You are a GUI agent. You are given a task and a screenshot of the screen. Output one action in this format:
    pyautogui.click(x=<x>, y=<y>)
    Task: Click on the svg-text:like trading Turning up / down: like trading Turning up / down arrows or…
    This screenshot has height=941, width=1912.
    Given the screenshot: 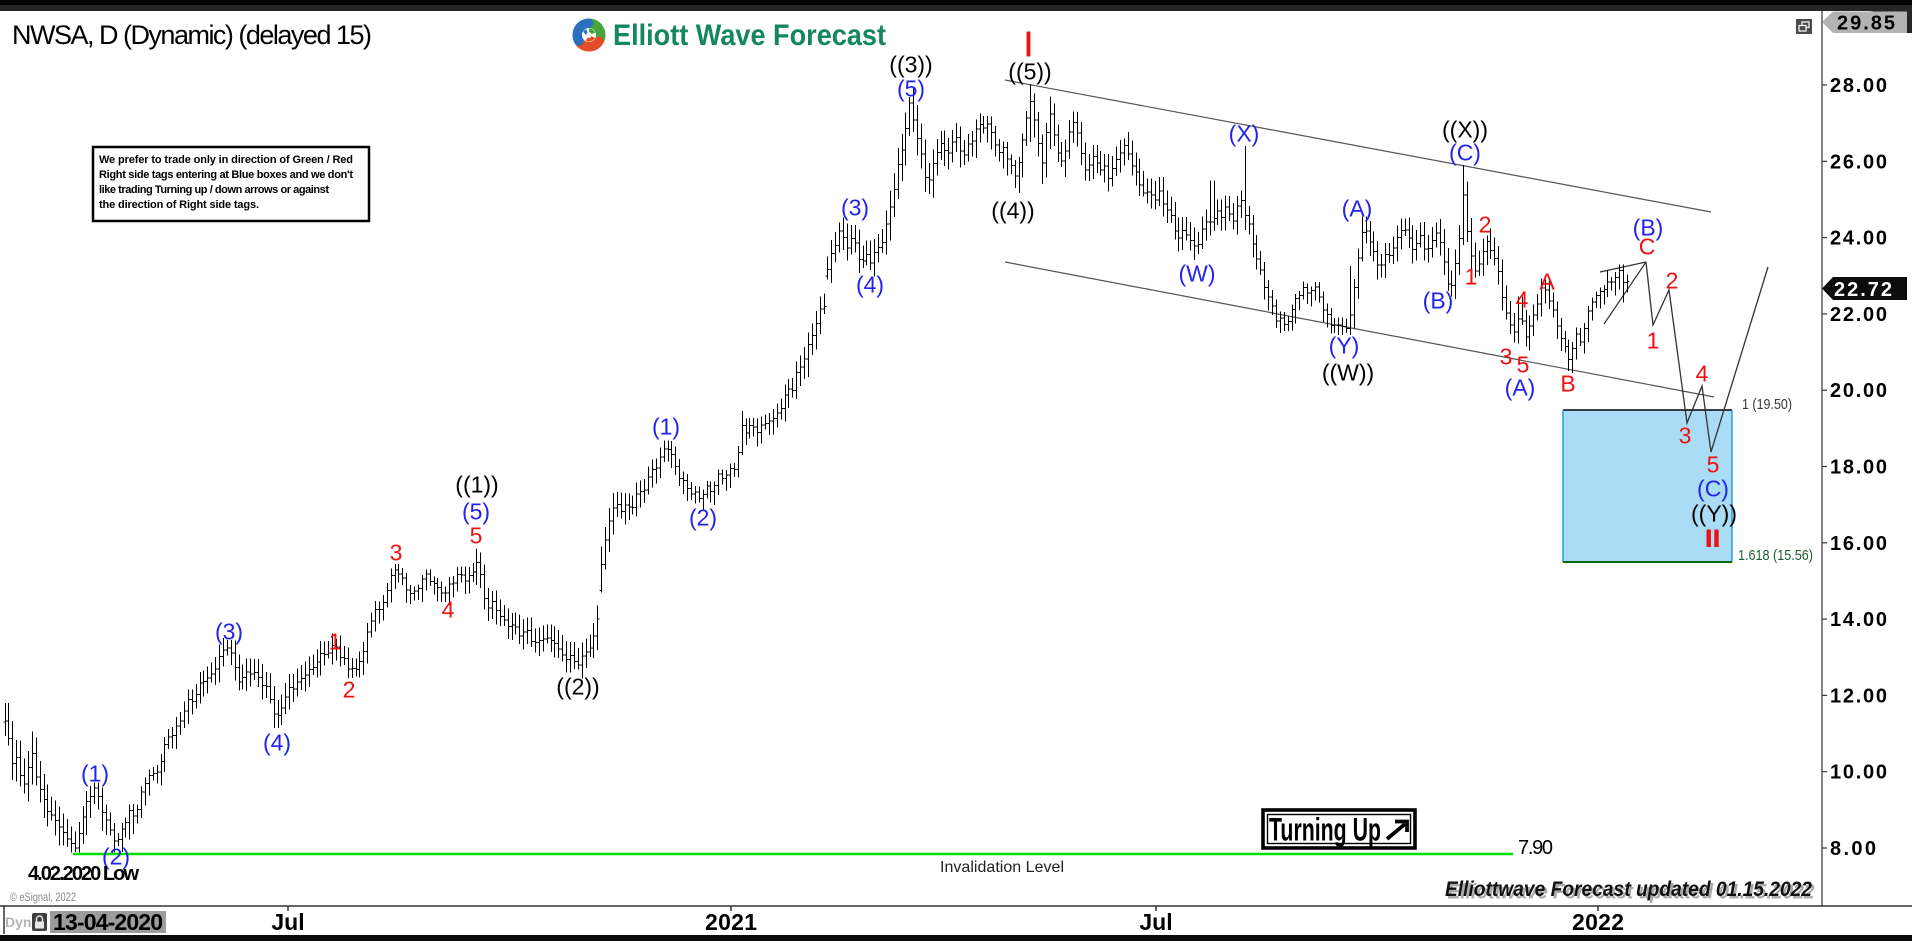 What is the action you would take?
    pyautogui.click(x=214, y=190)
    